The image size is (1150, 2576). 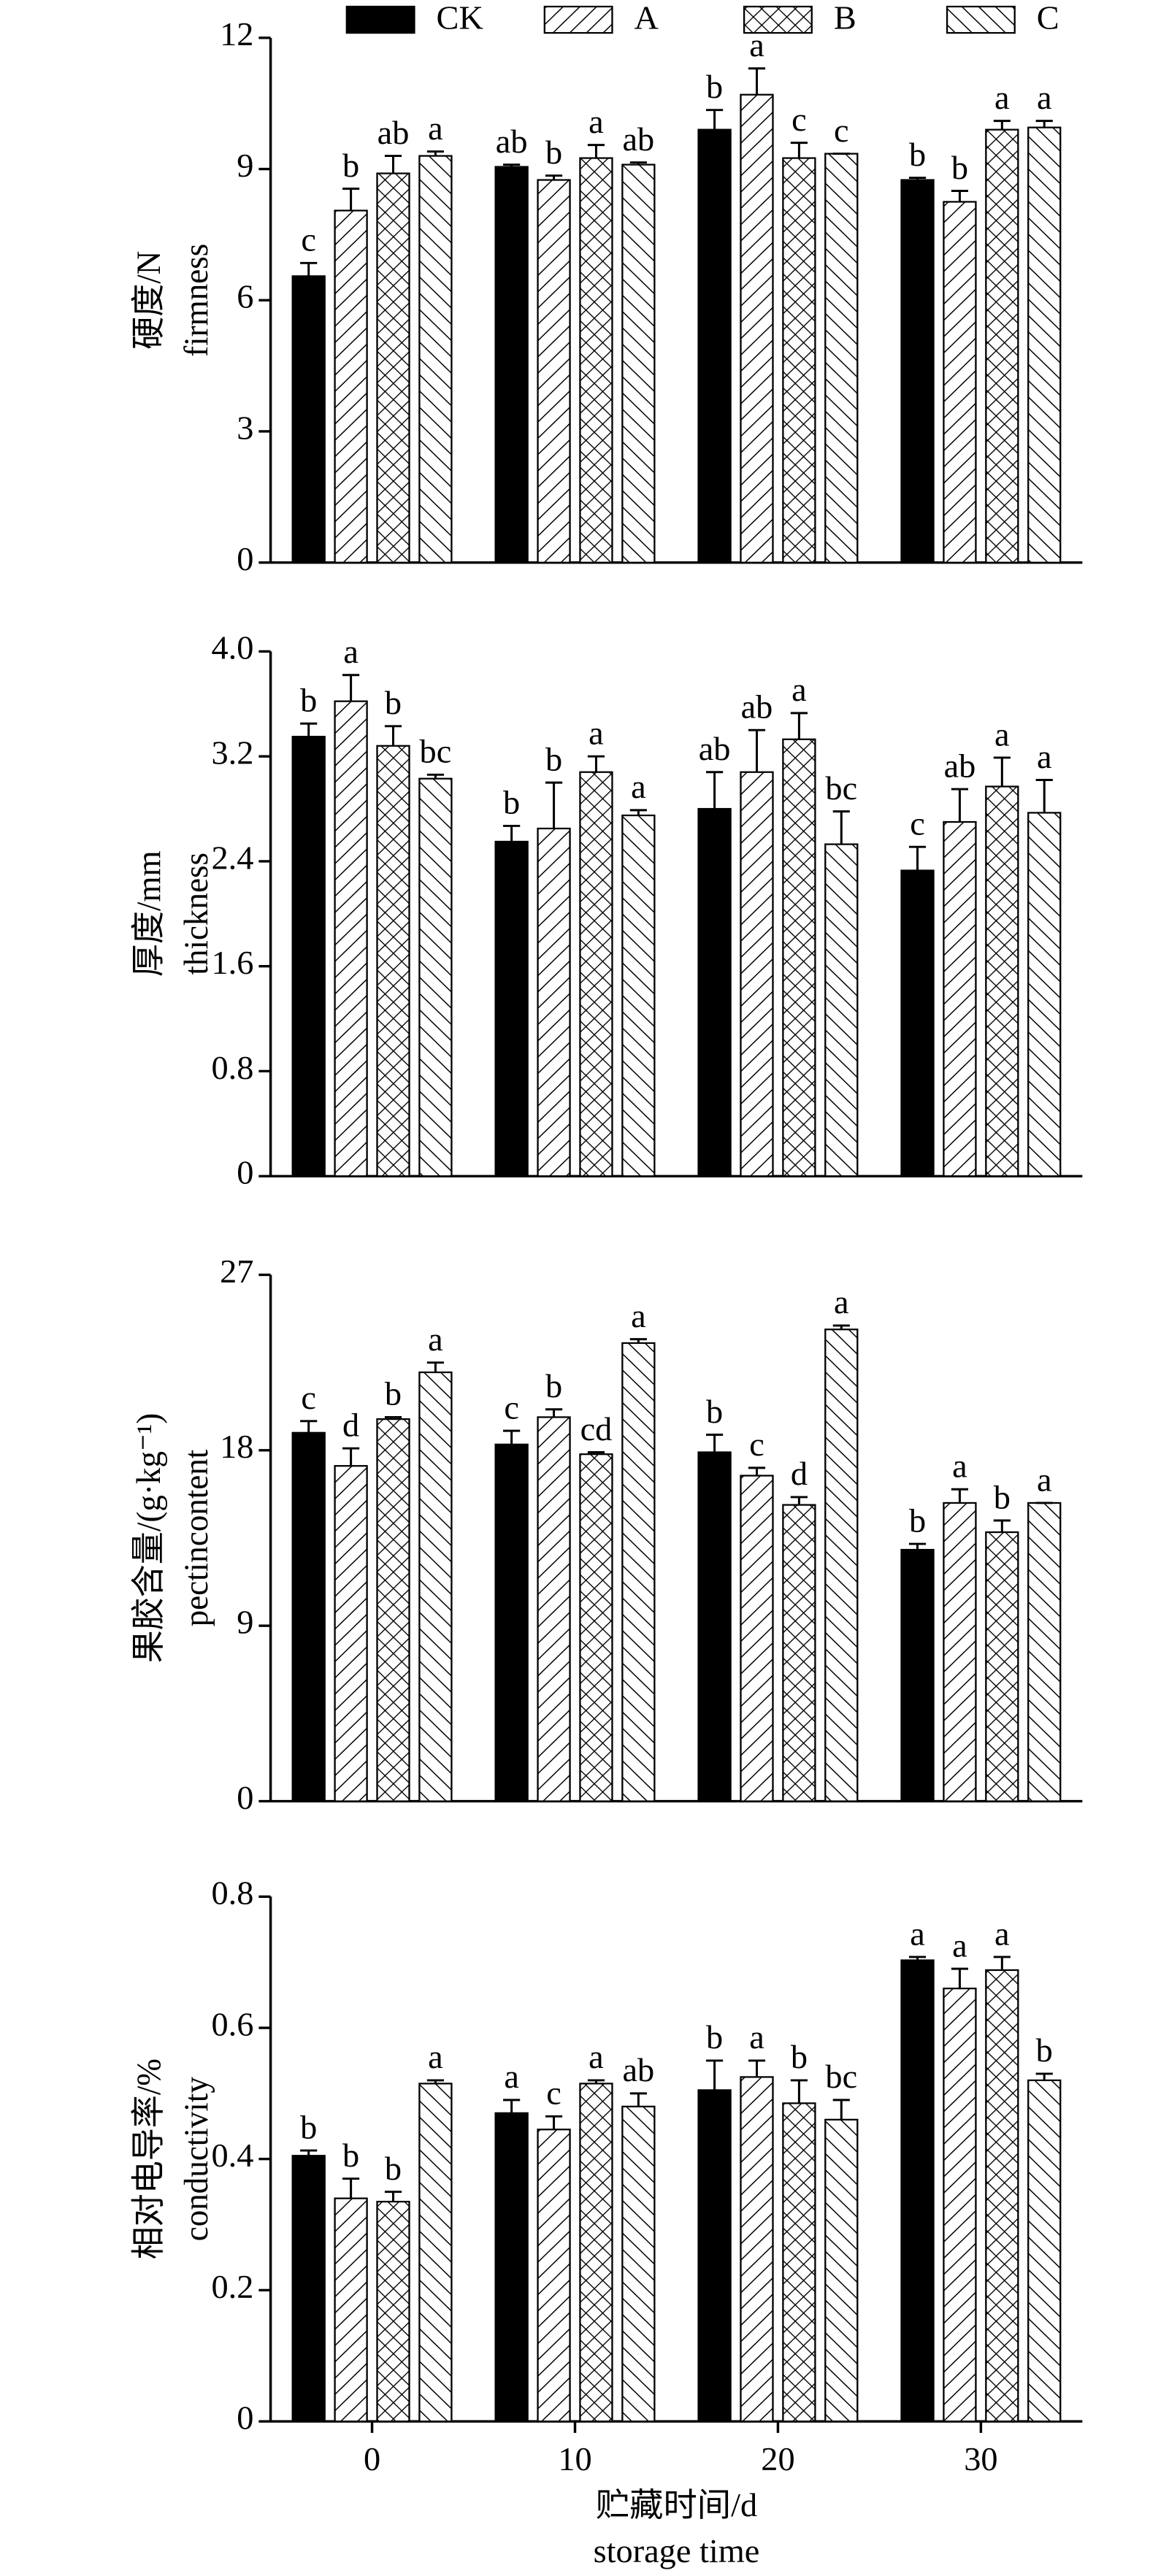 What do you see at coordinates (233, 647) in the screenshot?
I see `y-tick-label: 4.0` at bounding box center [233, 647].